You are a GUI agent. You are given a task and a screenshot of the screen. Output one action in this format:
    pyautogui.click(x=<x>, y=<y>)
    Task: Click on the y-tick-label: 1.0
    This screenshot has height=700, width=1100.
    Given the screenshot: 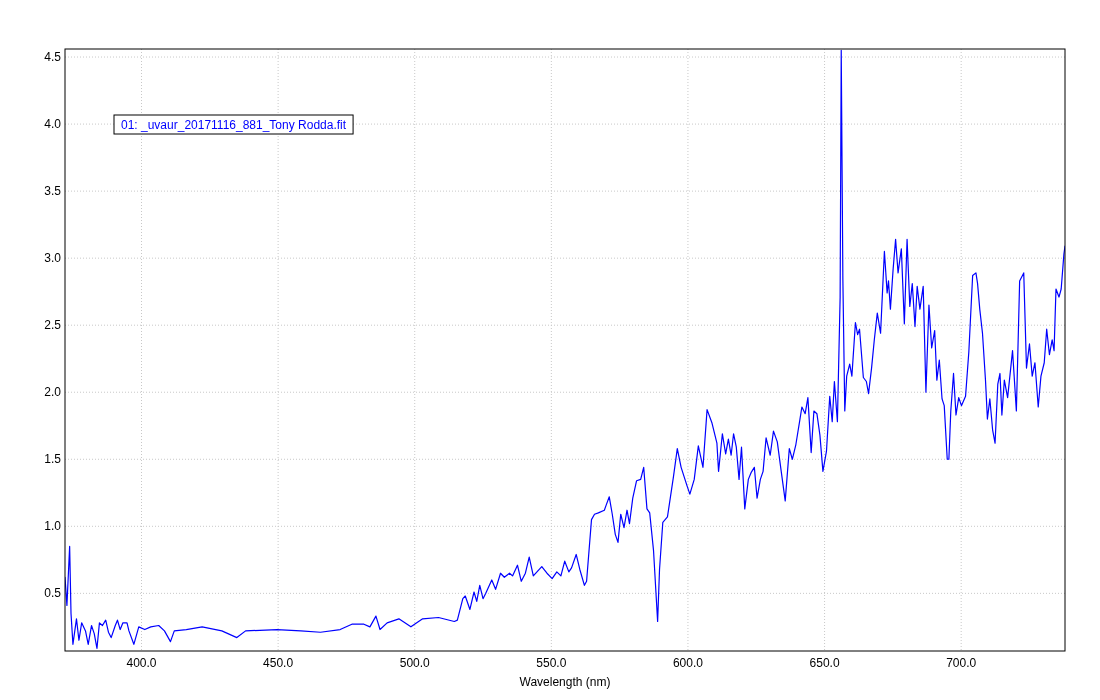 What is the action you would take?
    pyautogui.click(x=53, y=526)
    